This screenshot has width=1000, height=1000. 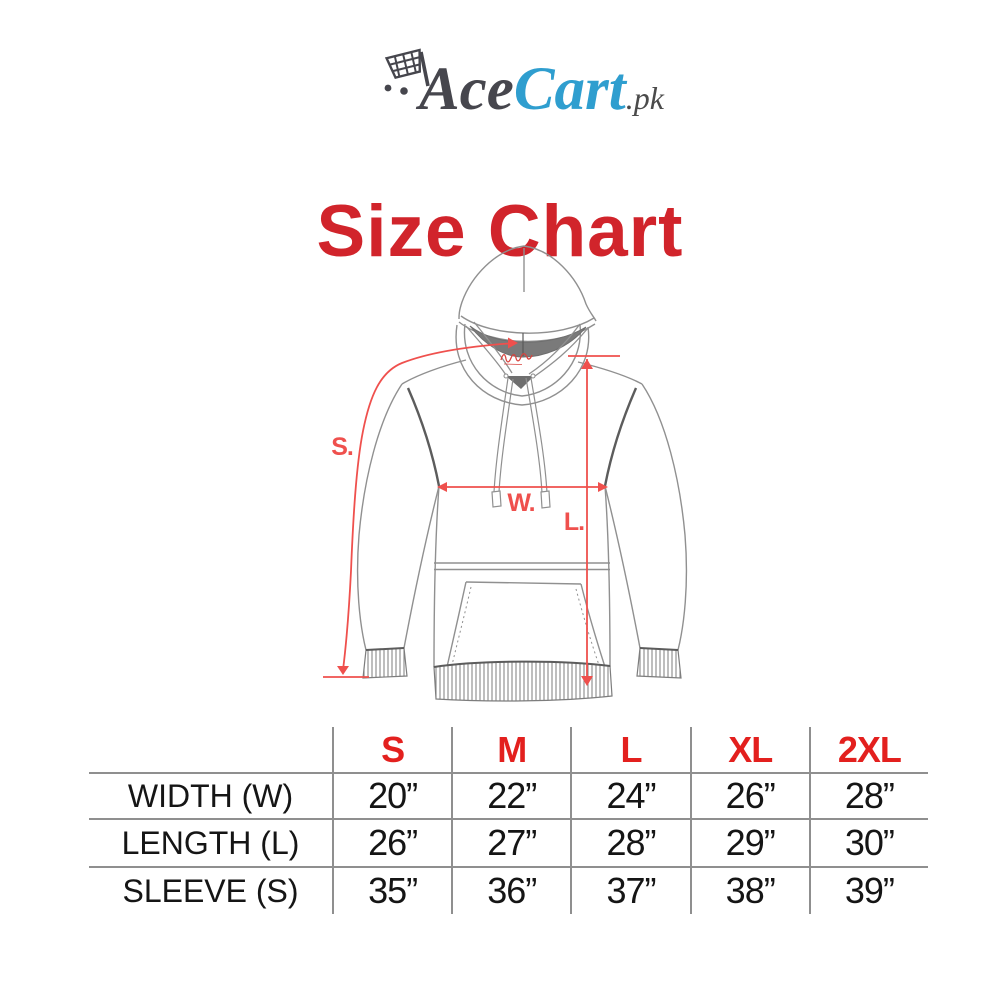 I want to click on cell-width-xl: 26”, so click(x=749, y=795).